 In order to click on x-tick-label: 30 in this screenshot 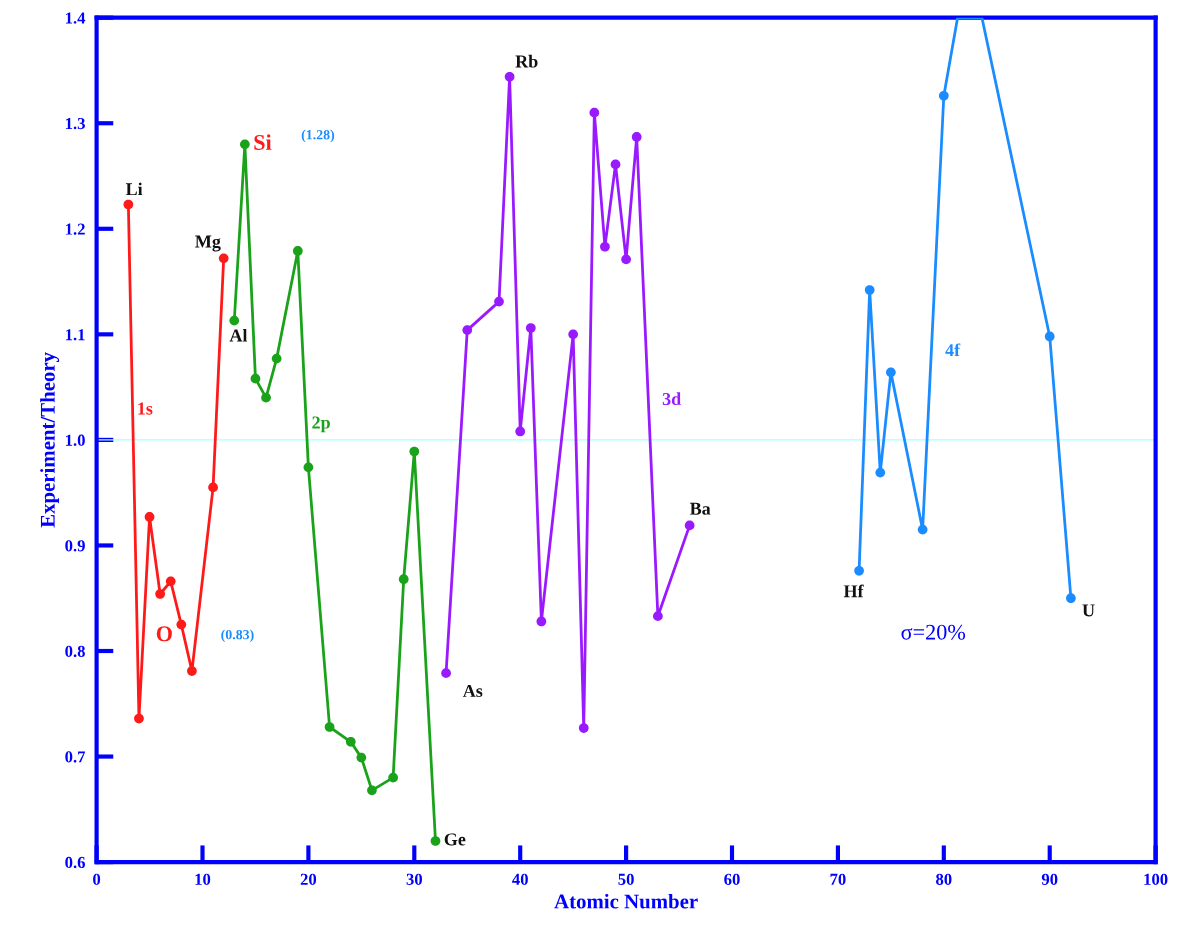, I will do `click(414, 879)`.